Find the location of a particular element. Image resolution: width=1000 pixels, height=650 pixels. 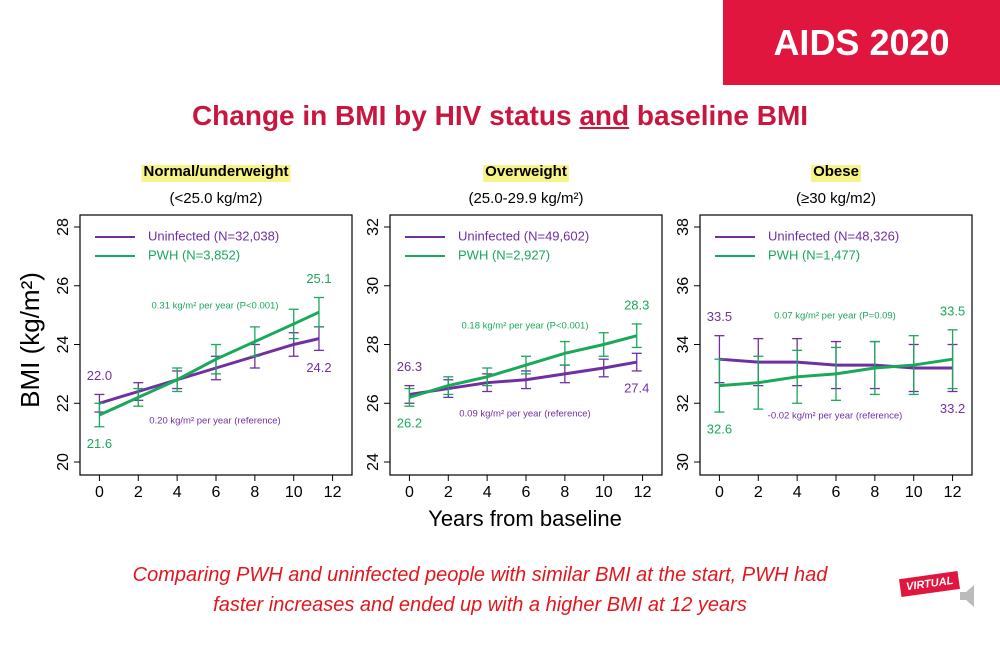

slope-annotation: -0.02 kg/m² per year (reference) is located at coordinates (835, 416).